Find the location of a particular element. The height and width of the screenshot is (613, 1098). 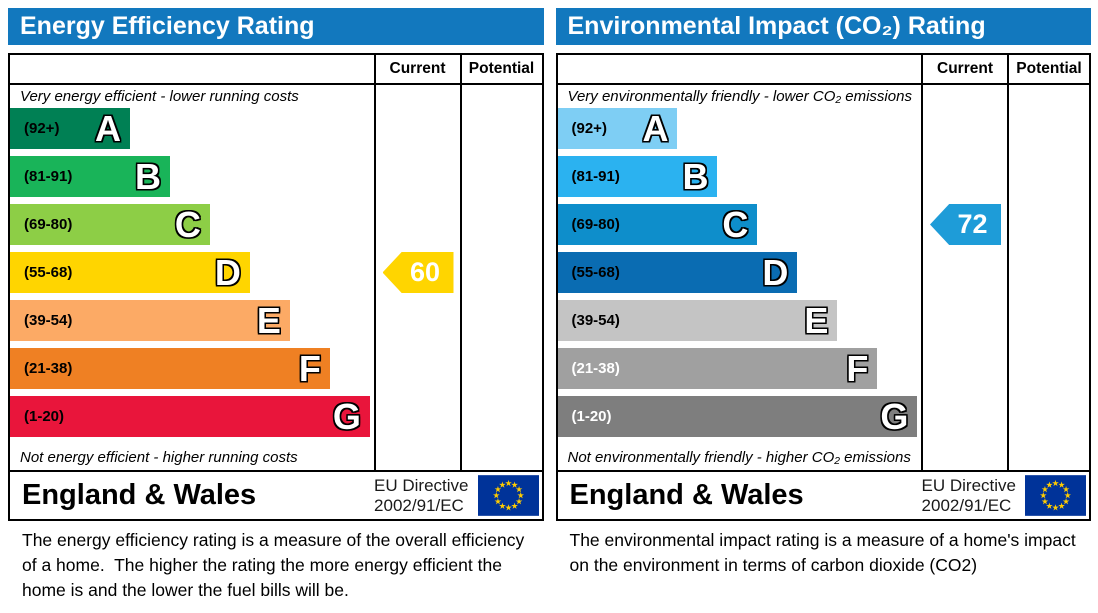

current-rating-arrow: 72 is located at coordinates (965, 224).